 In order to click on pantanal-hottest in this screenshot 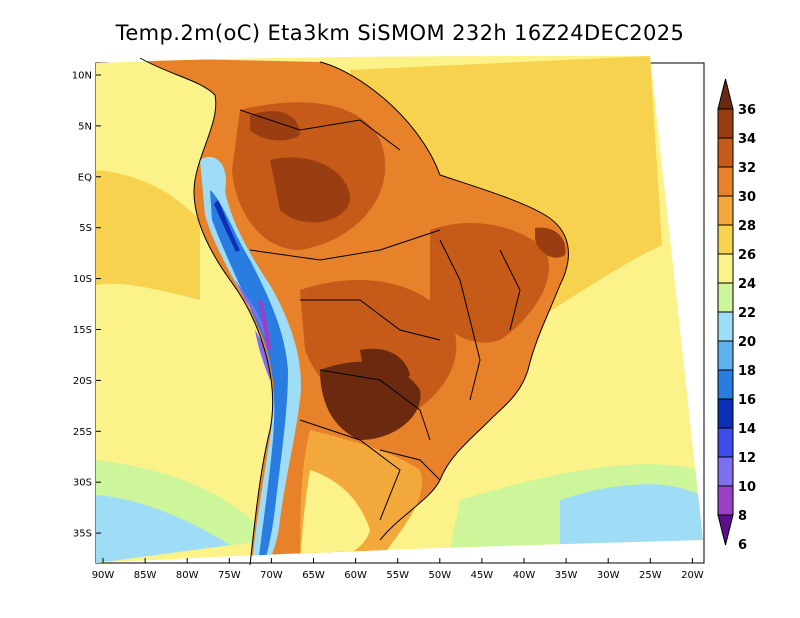, I will do `click(385, 367)`.